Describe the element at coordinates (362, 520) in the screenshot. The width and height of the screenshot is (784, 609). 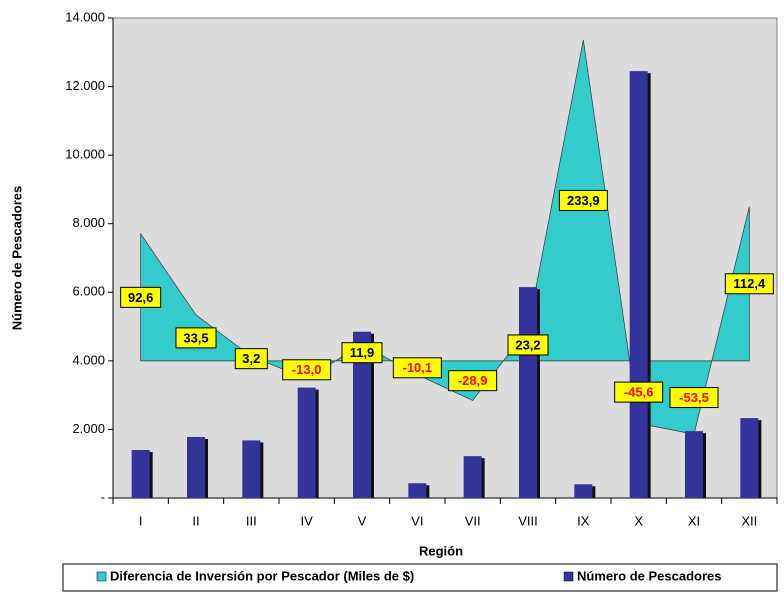
I see `x-tick-label: V` at that location.